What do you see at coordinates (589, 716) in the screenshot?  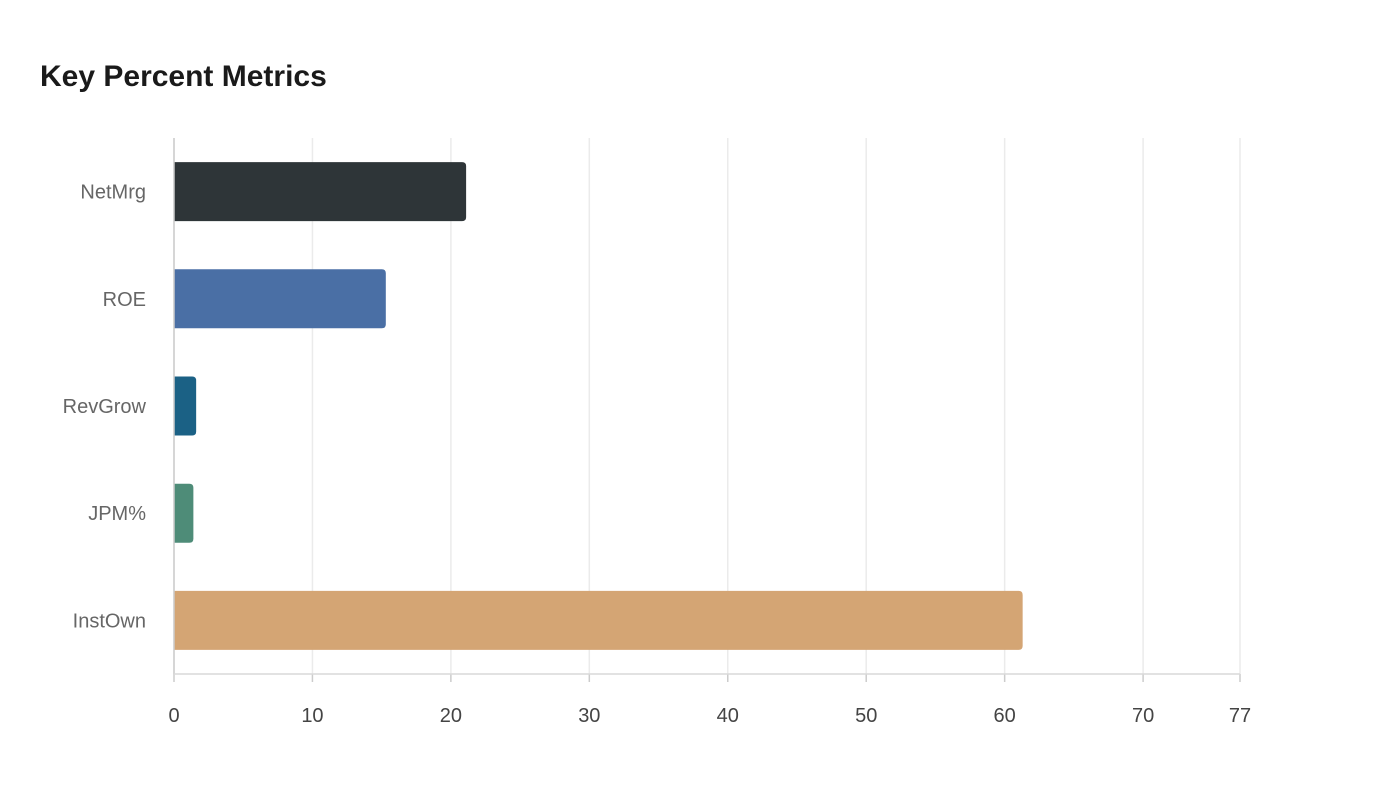 I see `x-tick-label: 30` at bounding box center [589, 716].